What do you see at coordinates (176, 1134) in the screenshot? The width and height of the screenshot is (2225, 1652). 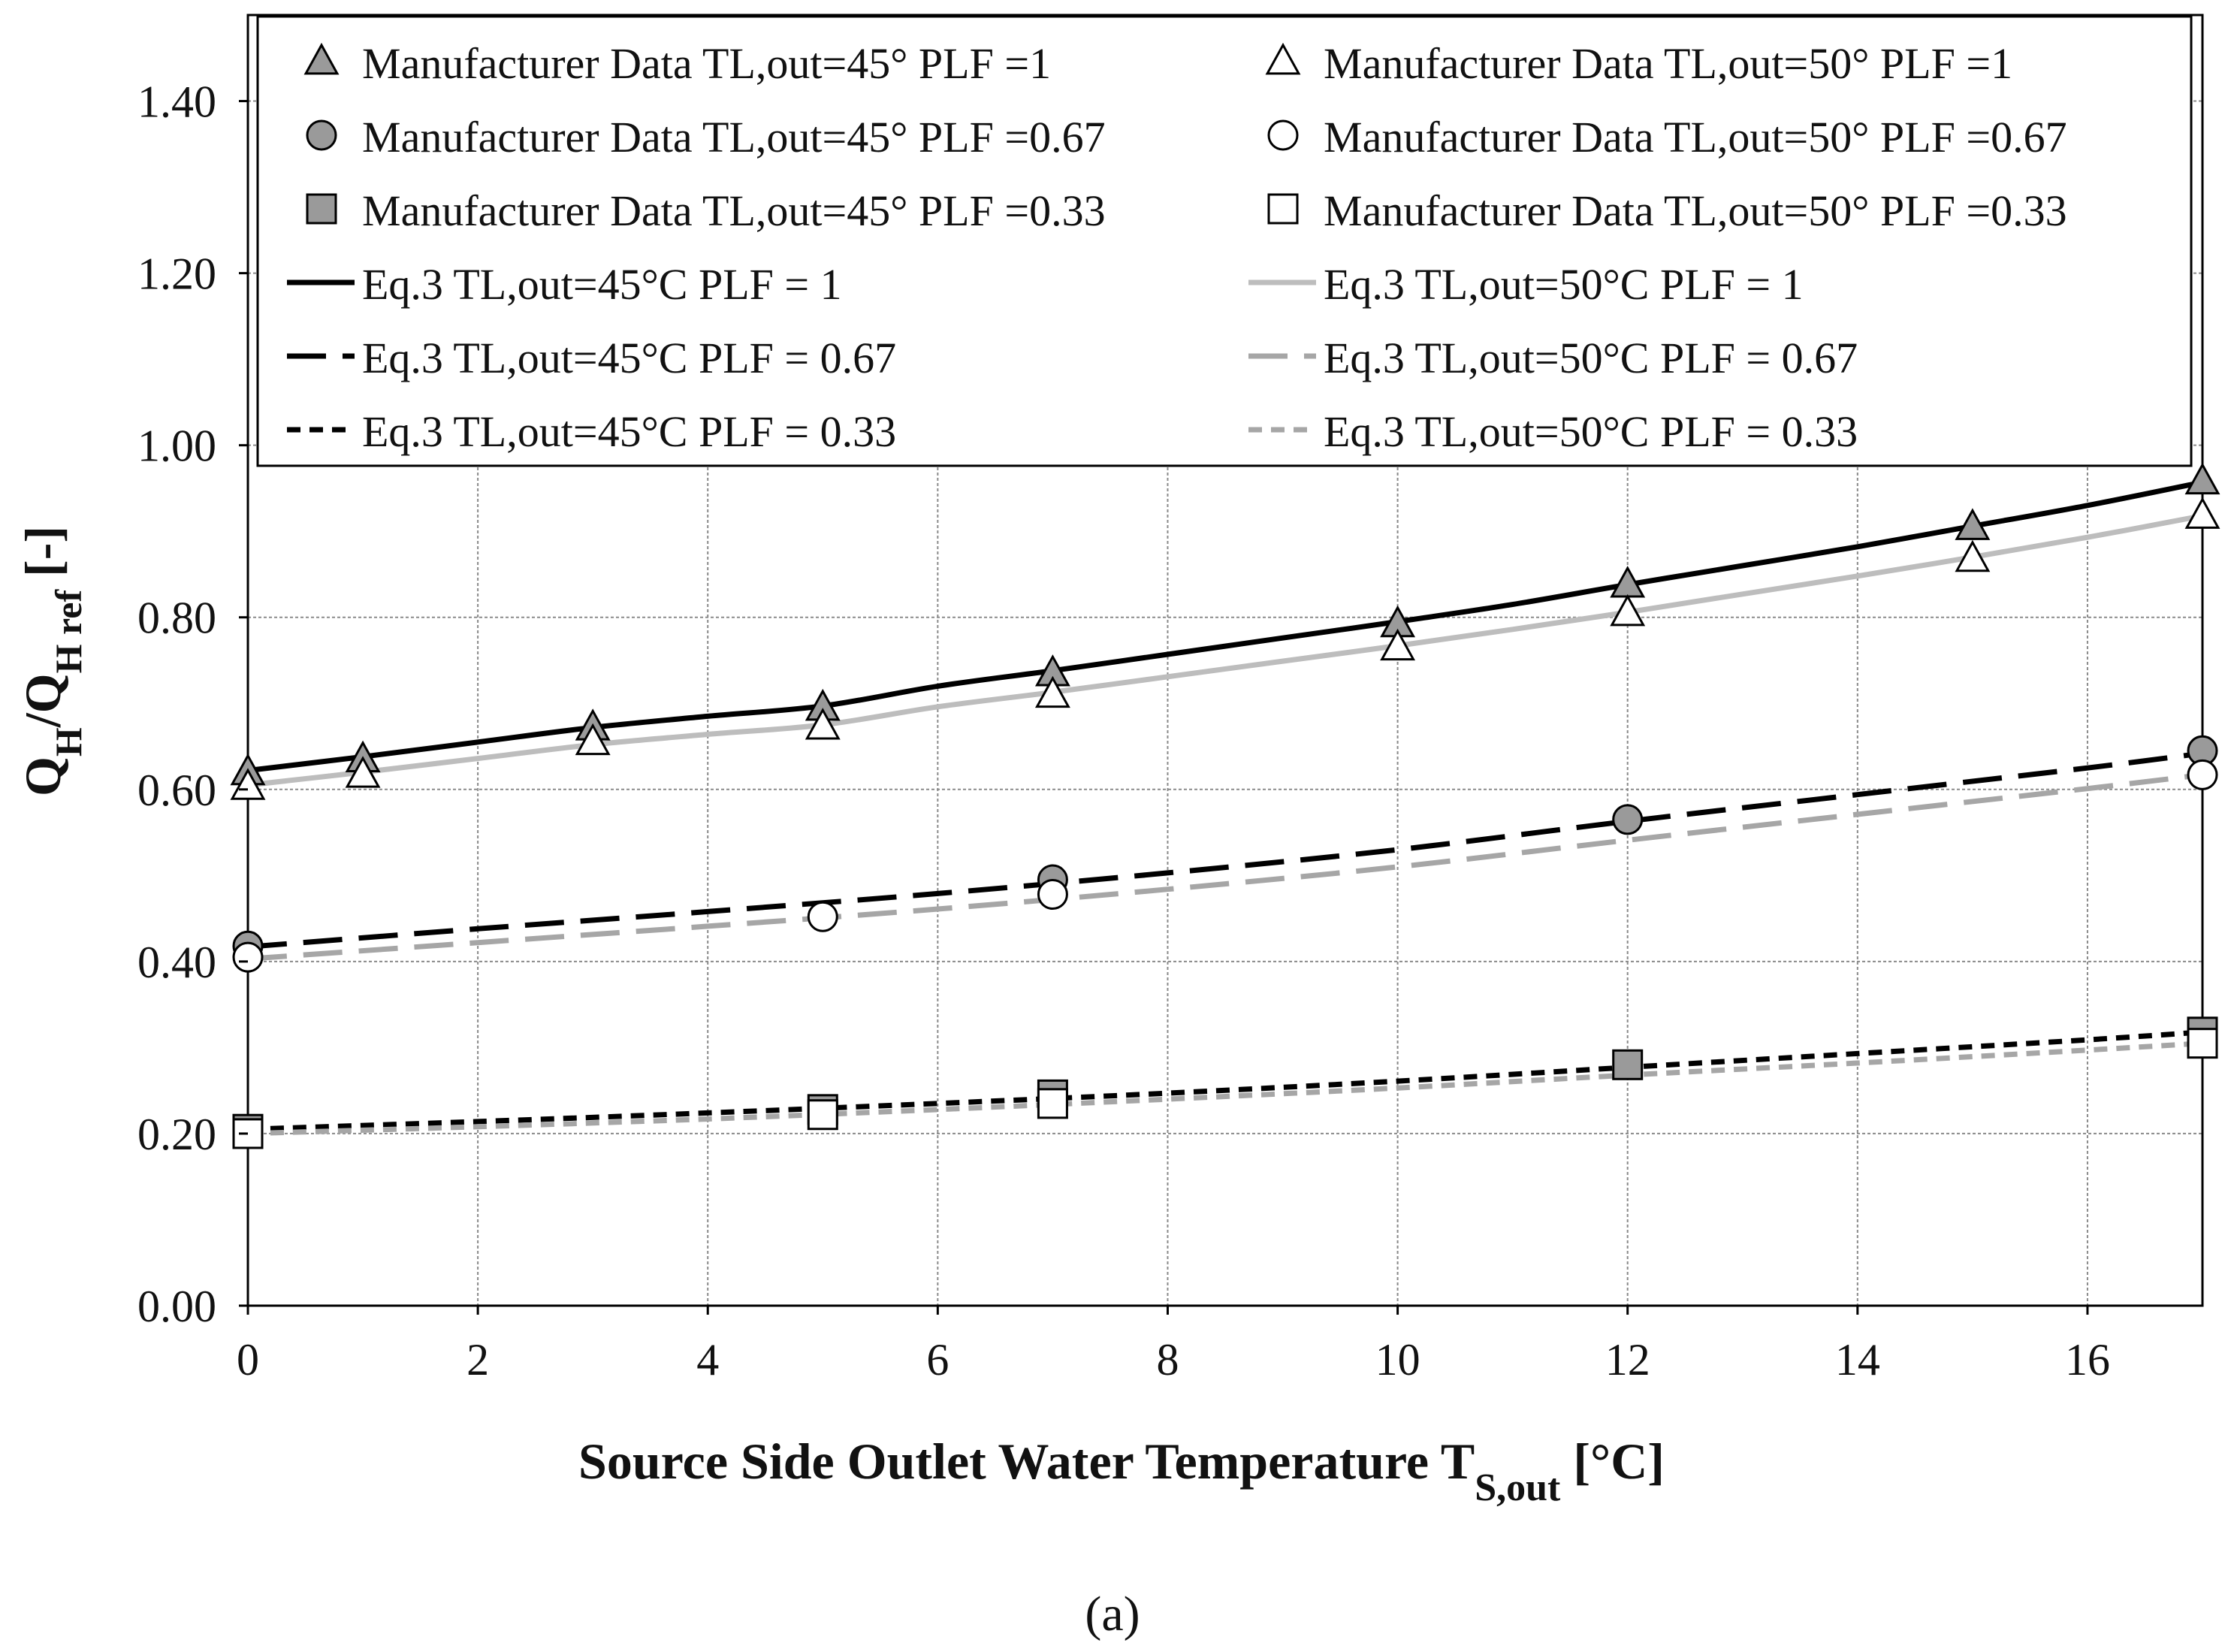 I see `y-tick-label: 0.20` at bounding box center [176, 1134].